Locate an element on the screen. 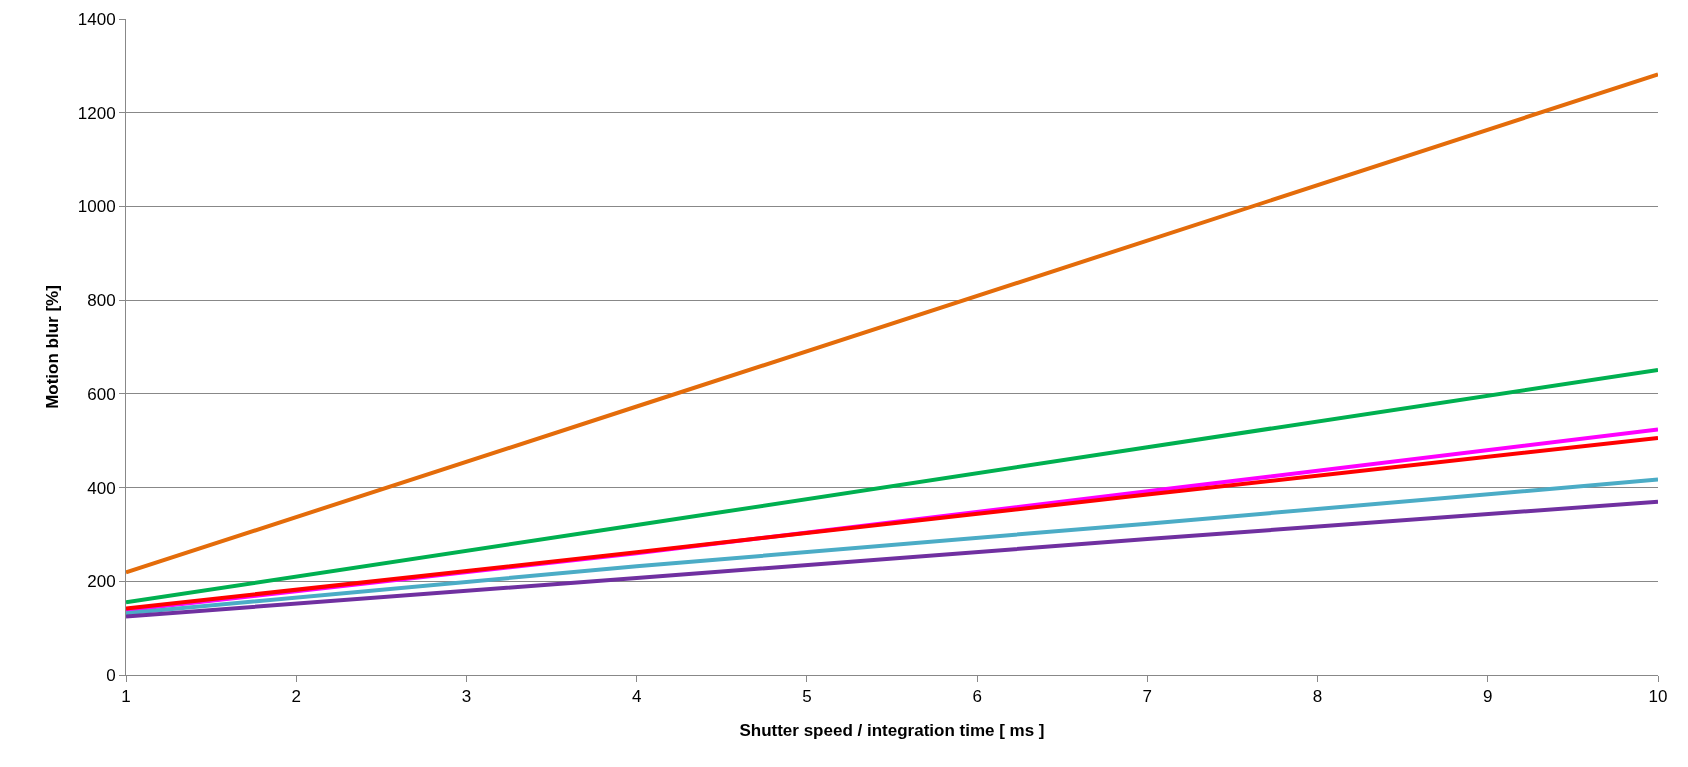 This screenshot has height=767, width=1688. y-tick-label: 200 is located at coordinates (101, 582).